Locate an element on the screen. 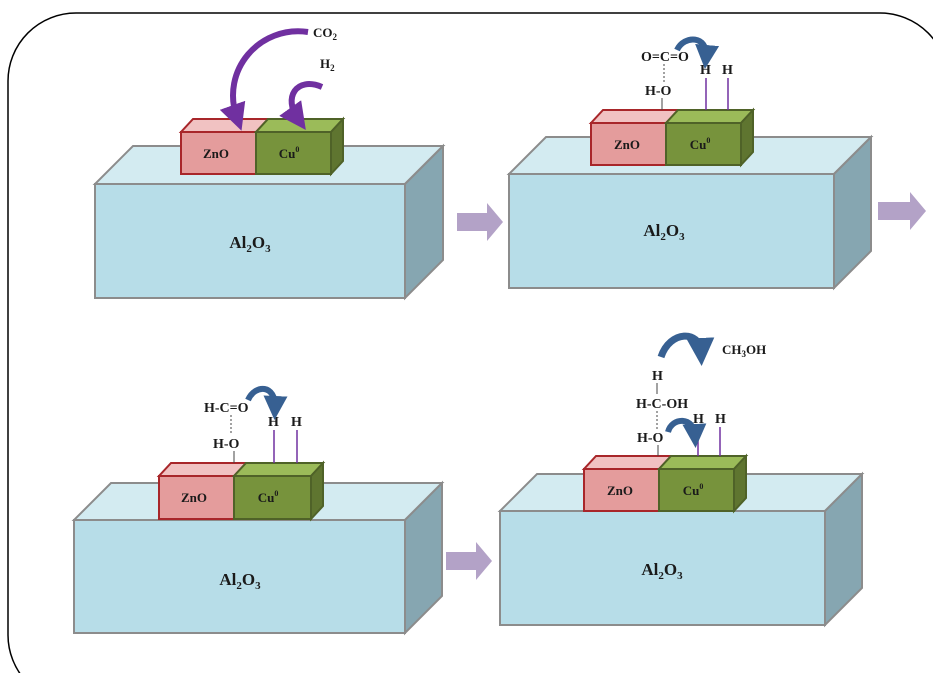 This screenshot has height=673, width=933. co2-adsorbed-label: O=C=O is located at coordinates (665, 57).